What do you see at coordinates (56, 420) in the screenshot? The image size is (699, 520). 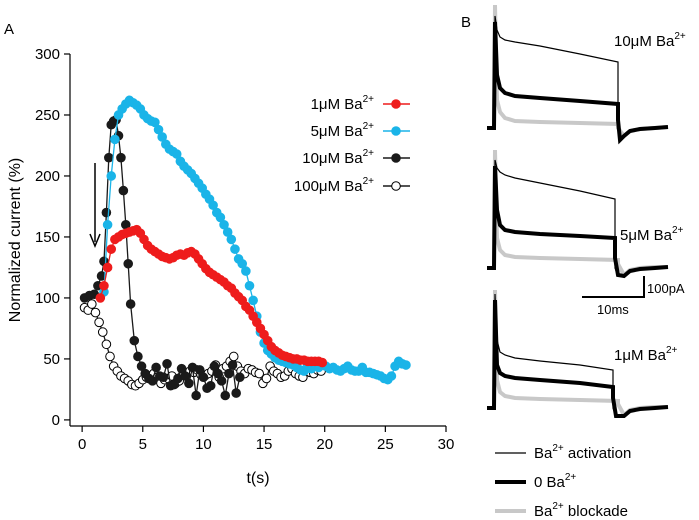 I see `y-tick-label: 0` at bounding box center [56, 420].